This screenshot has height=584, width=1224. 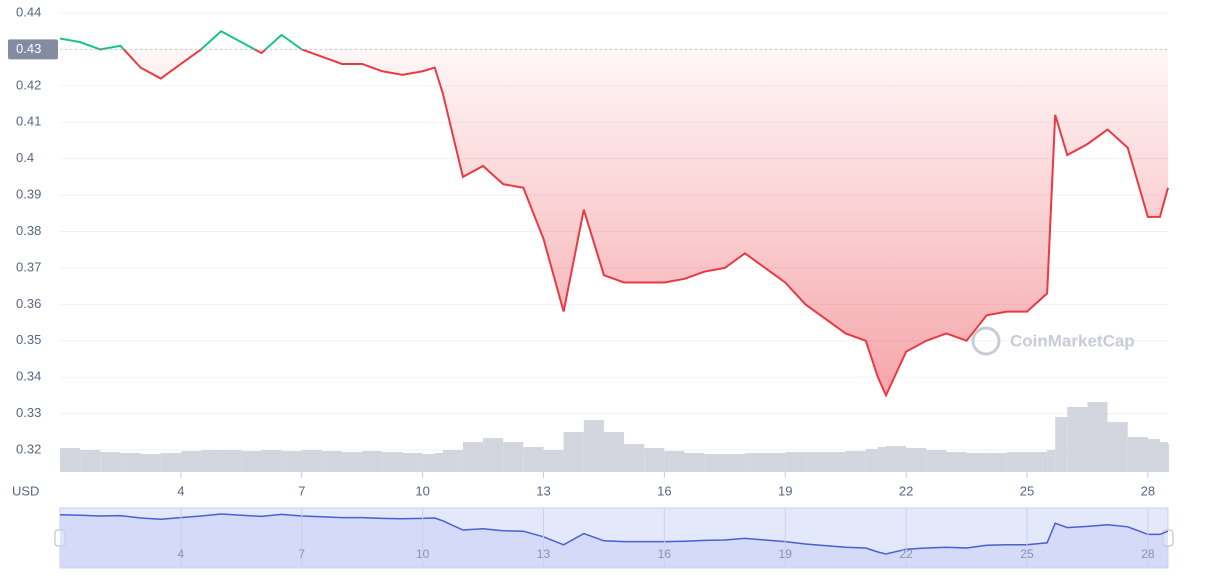 I want to click on x-tick-label: 28, so click(x=1148, y=490).